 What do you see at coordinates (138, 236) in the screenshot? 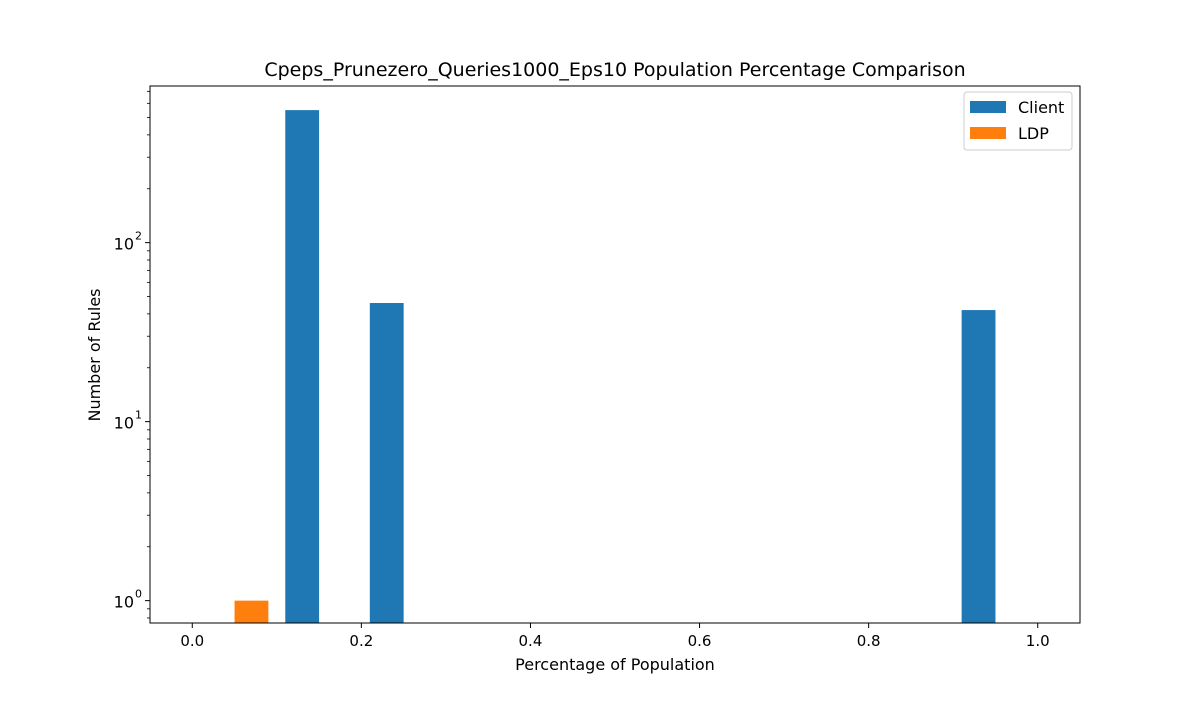
I see `svg-text: 2` at bounding box center [138, 236].